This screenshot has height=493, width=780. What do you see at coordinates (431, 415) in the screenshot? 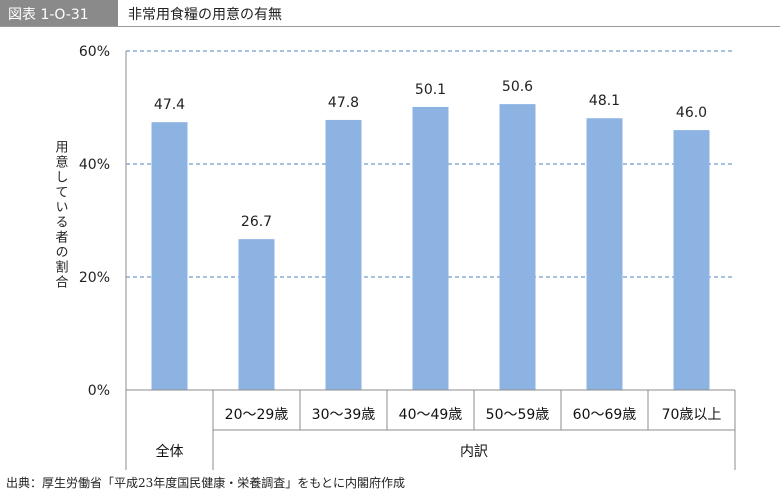
I see `x-category-label: 40〜49歳` at bounding box center [431, 415].